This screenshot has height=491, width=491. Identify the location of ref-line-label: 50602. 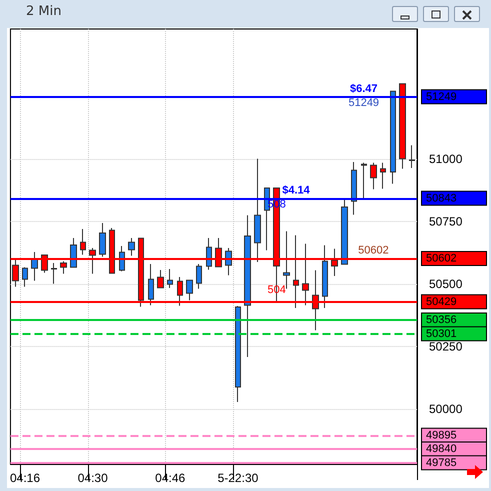
(441, 258).